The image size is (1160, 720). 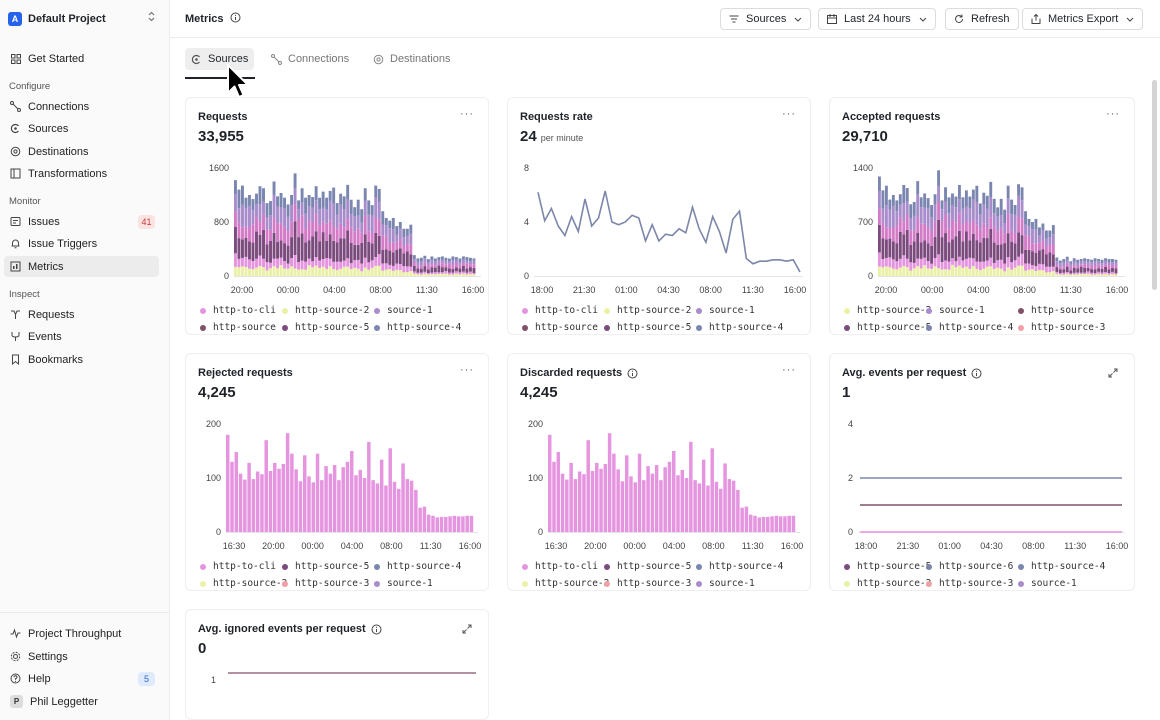 What do you see at coordinates (81, 633) in the screenshot?
I see `sidebar-item-project-throughput: Project Throughput` at bounding box center [81, 633].